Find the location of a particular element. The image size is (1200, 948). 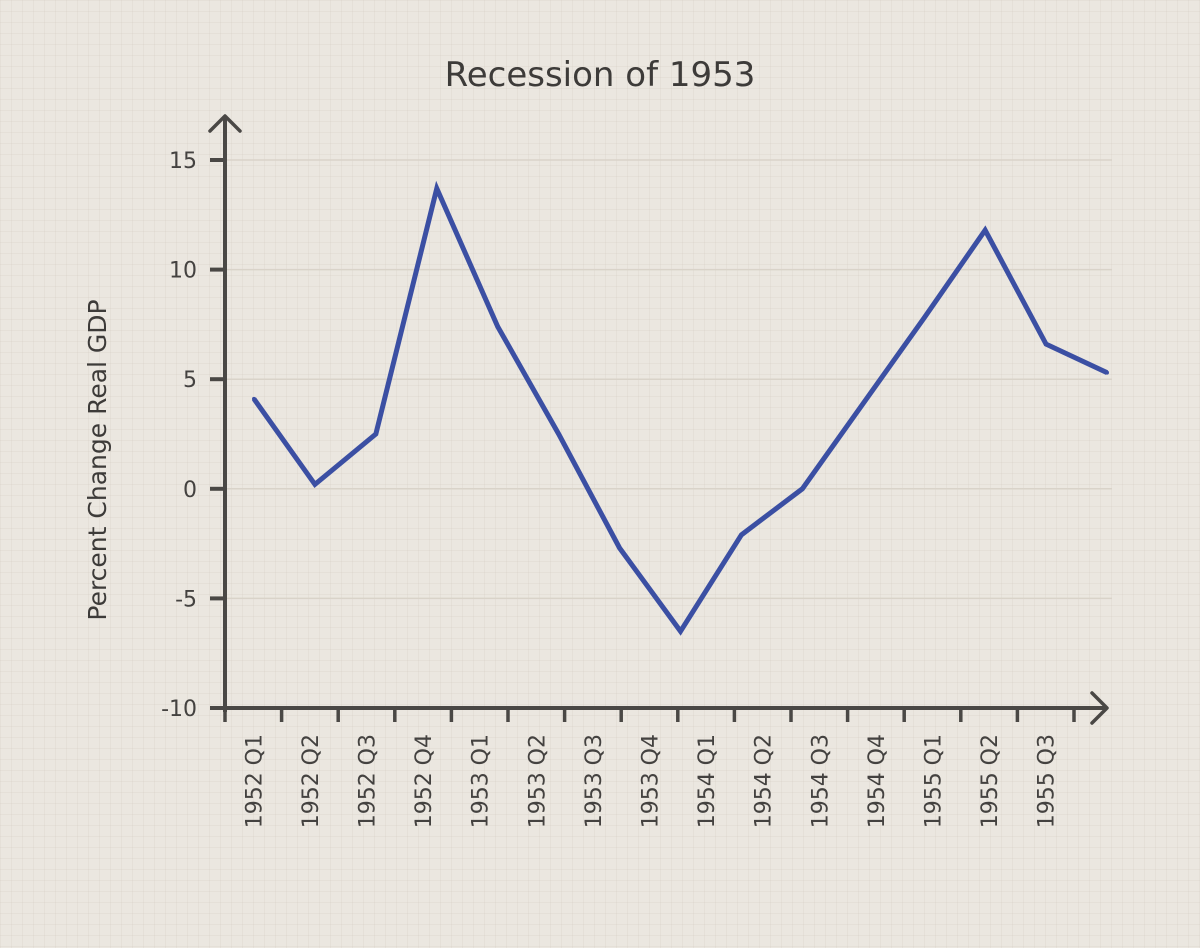

x-axis-arrow-icon is located at coordinates (1099, 708).